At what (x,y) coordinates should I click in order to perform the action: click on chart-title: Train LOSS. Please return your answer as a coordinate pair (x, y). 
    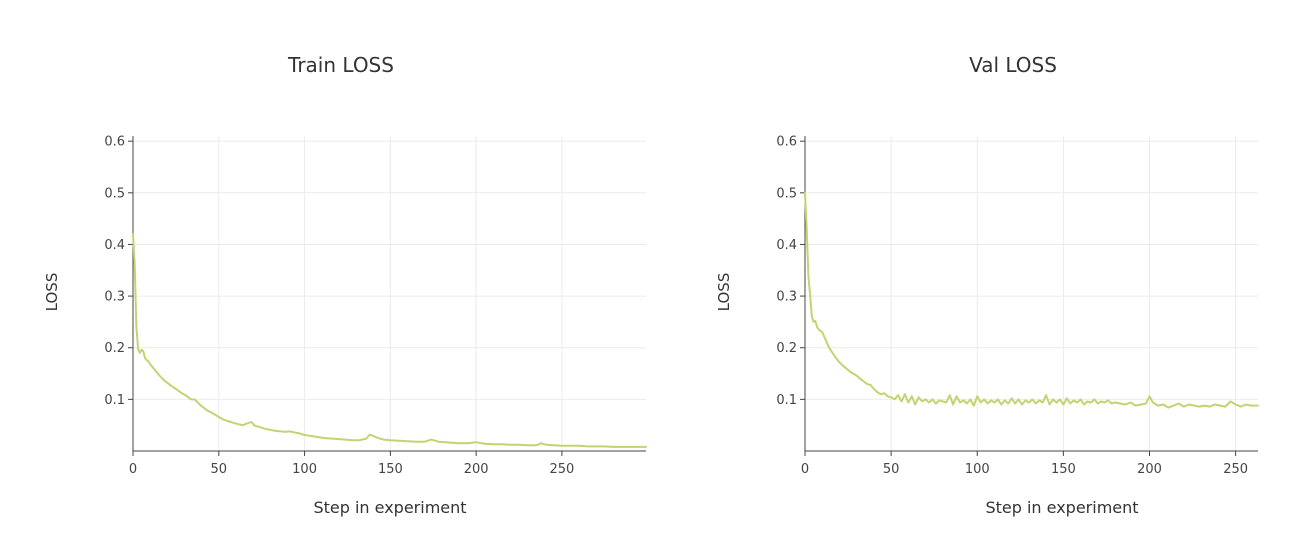
    Looking at the image, I should click on (341, 65).